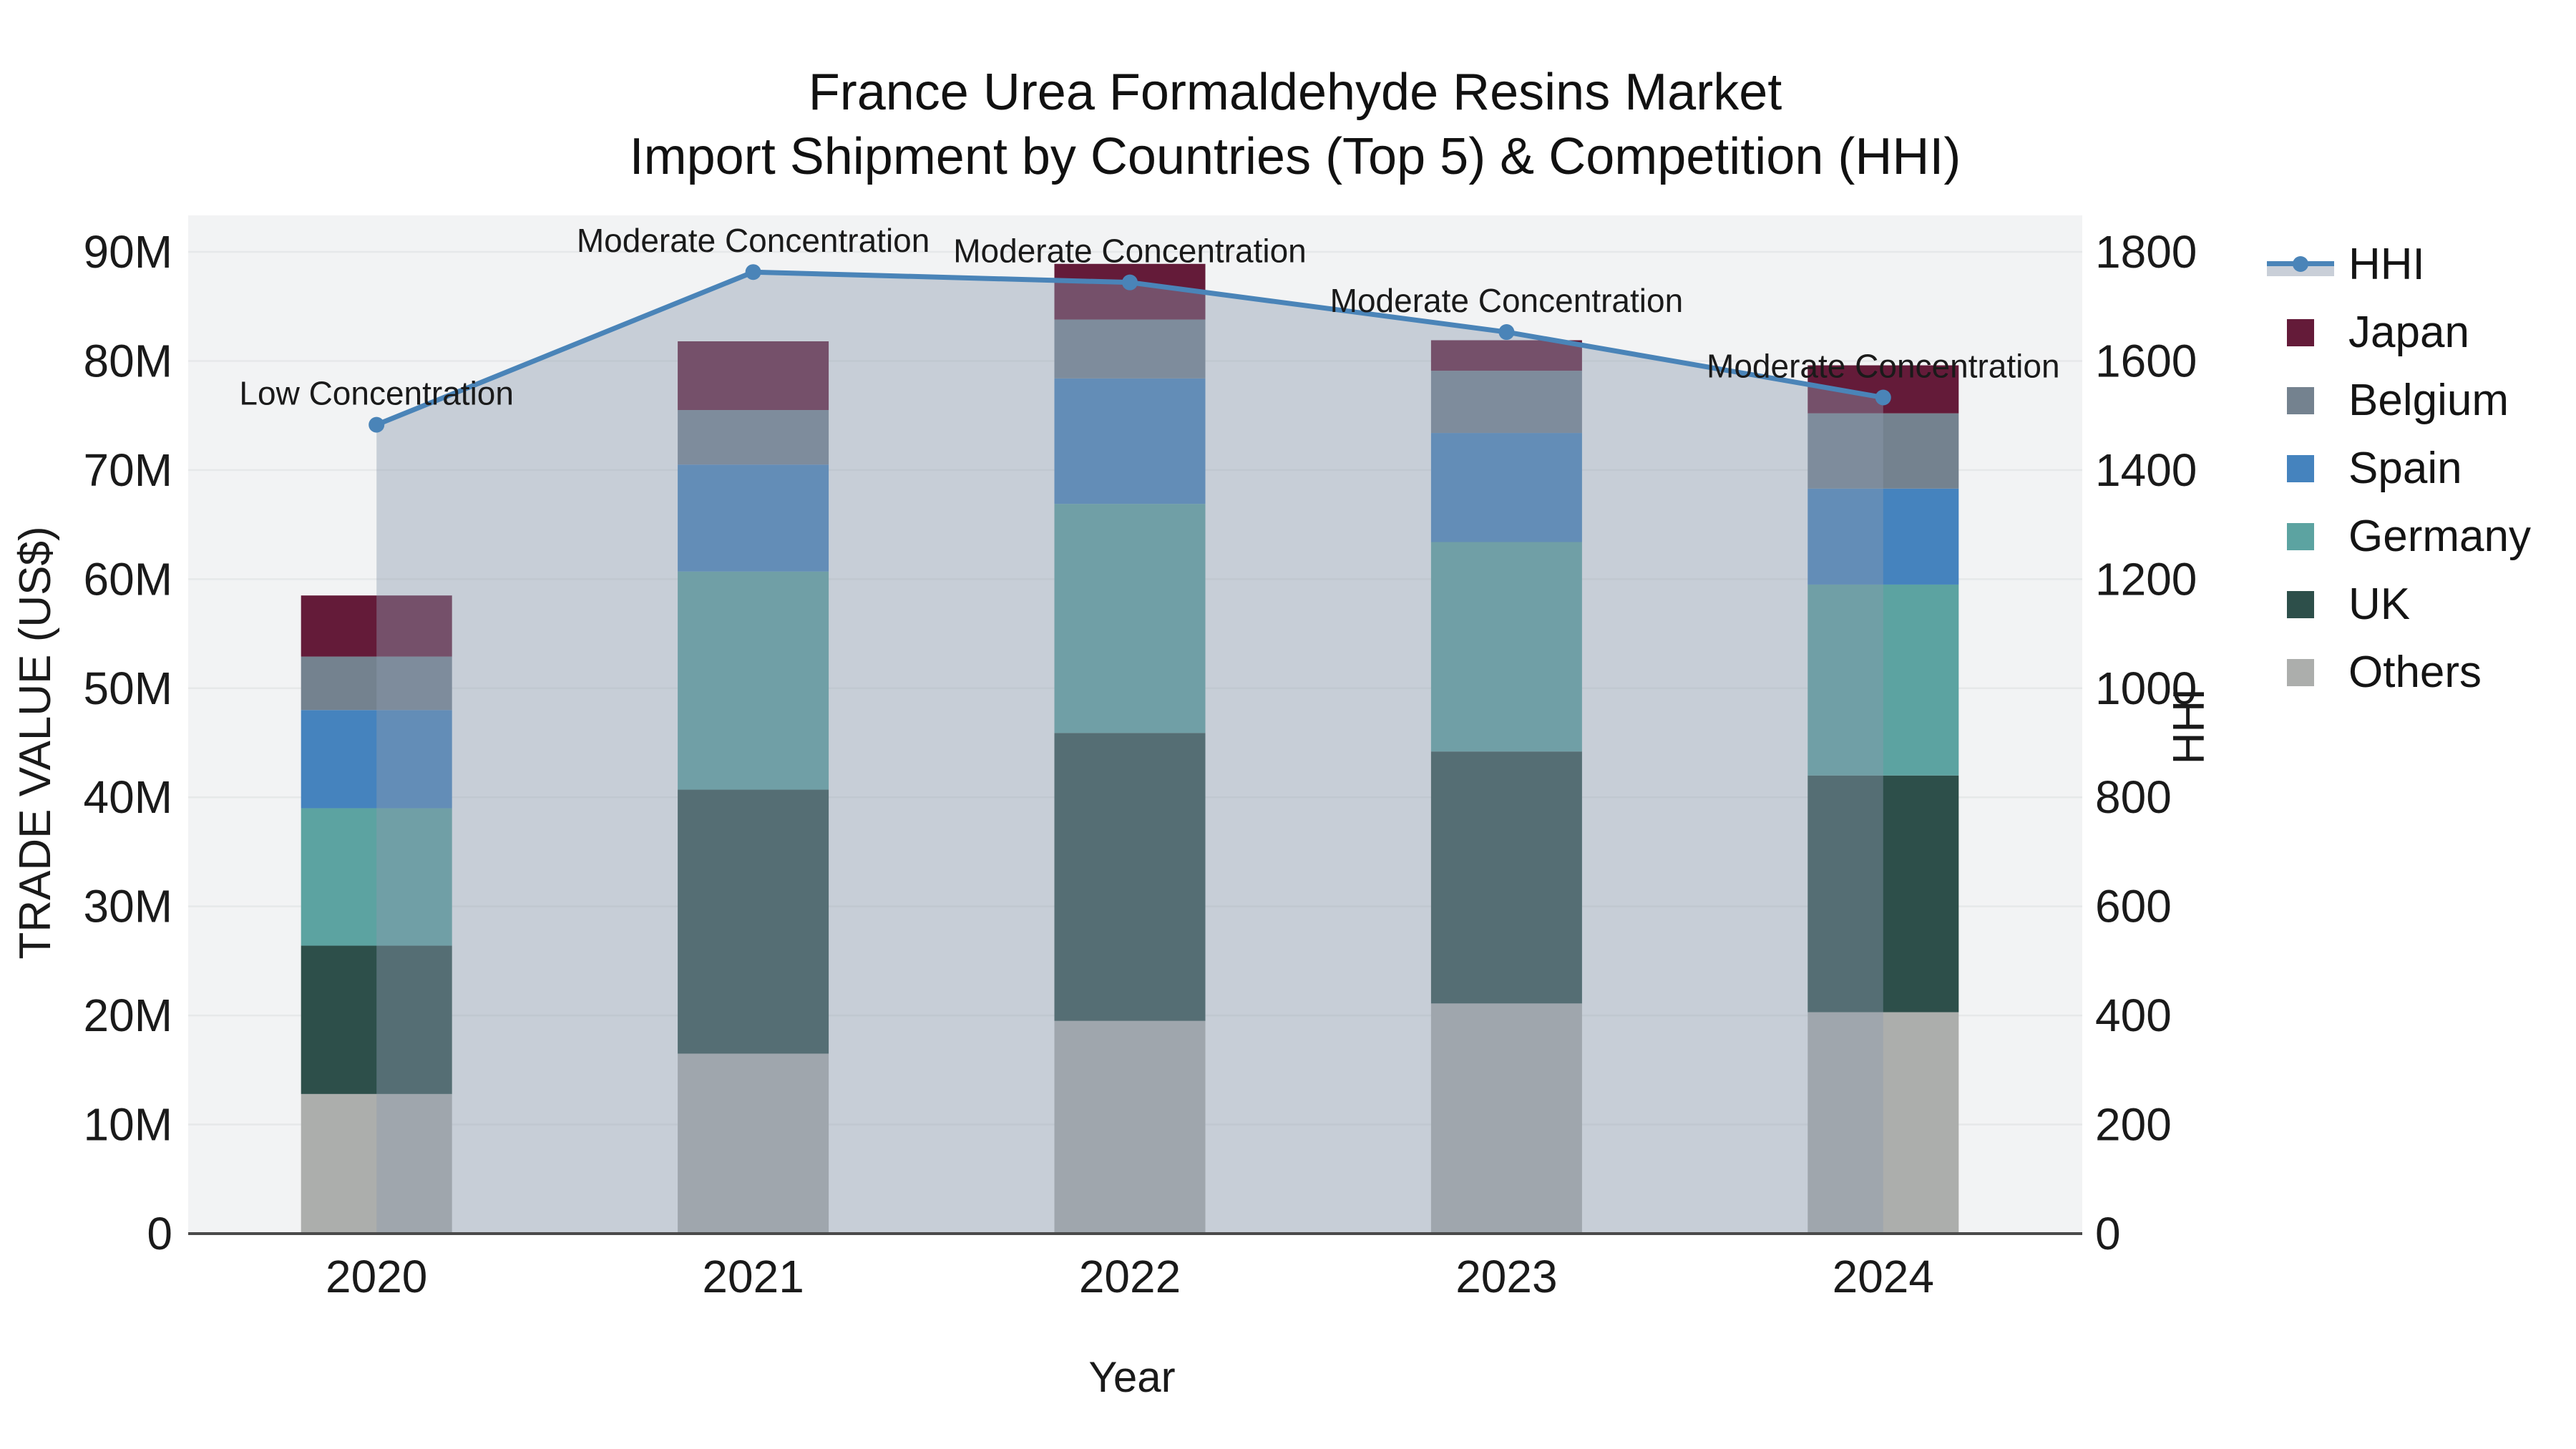 The width and height of the screenshot is (2576, 1449). What do you see at coordinates (2146, 688) in the screenshot?
I see `y-right-tick-label: 1000` at bounding box center [2146, 688].